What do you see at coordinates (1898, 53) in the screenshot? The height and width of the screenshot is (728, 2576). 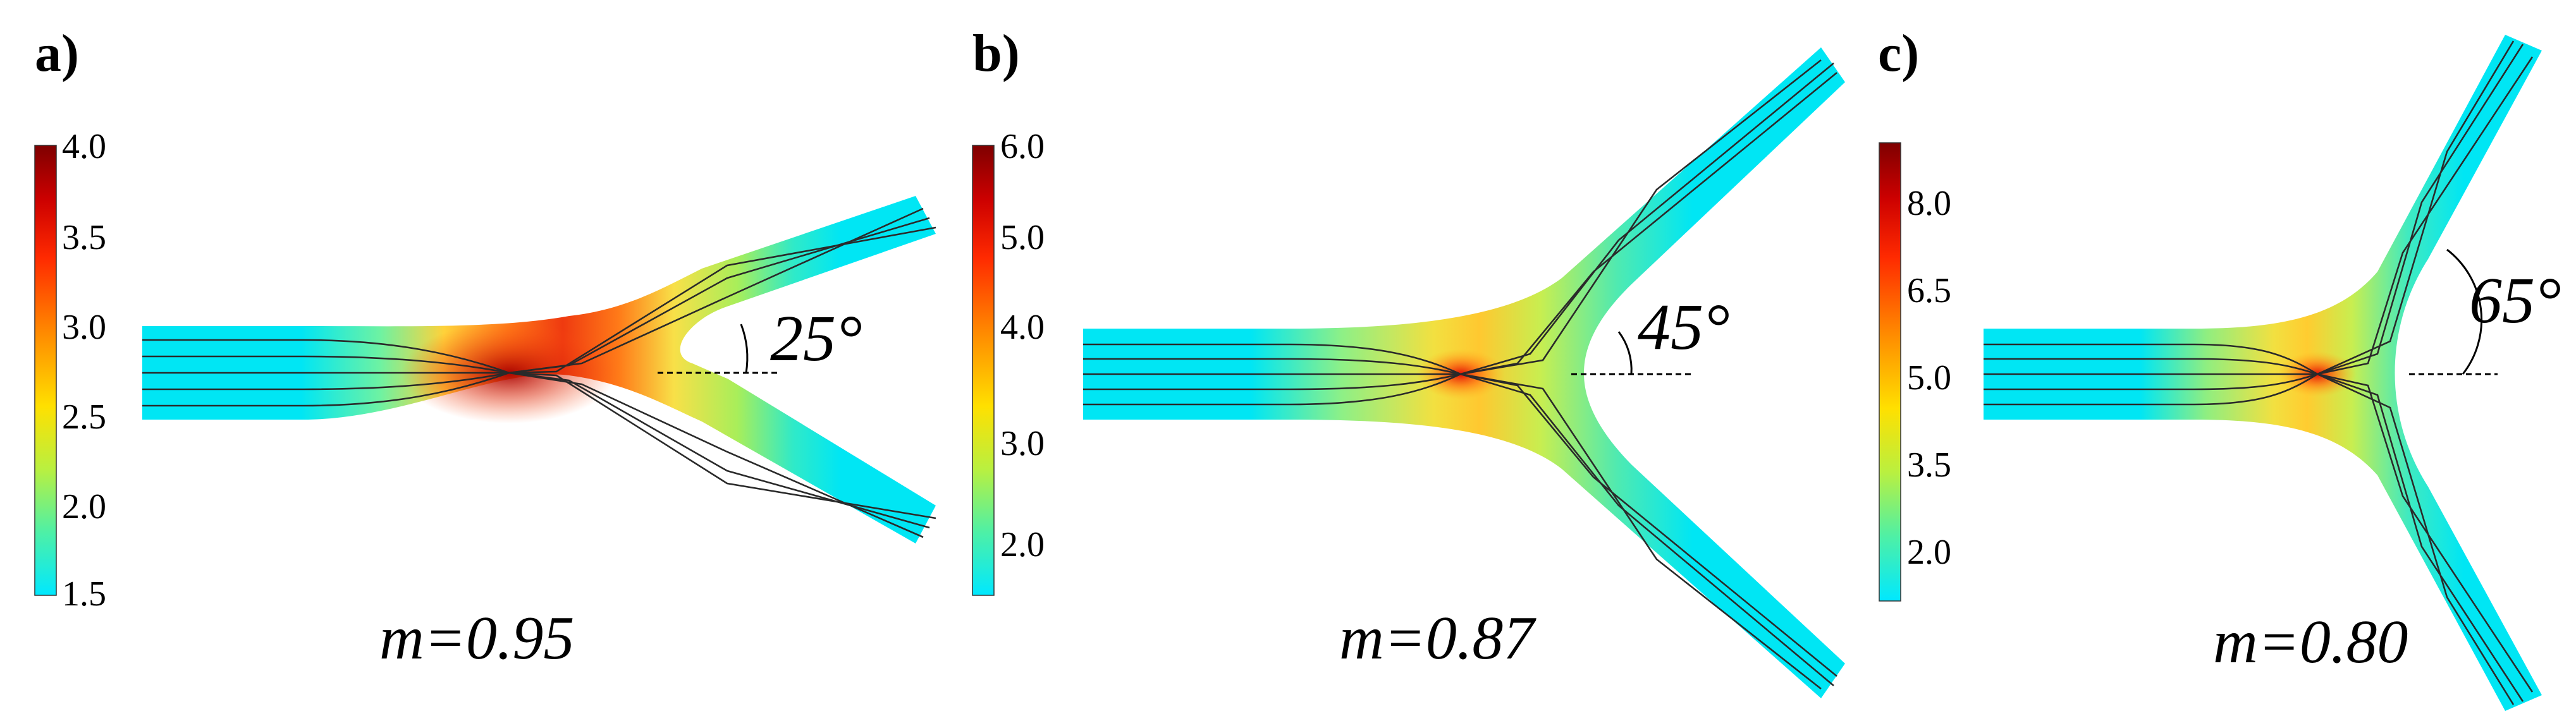 I see `panel-label-c: c)` at bounding box center [1898, 53].